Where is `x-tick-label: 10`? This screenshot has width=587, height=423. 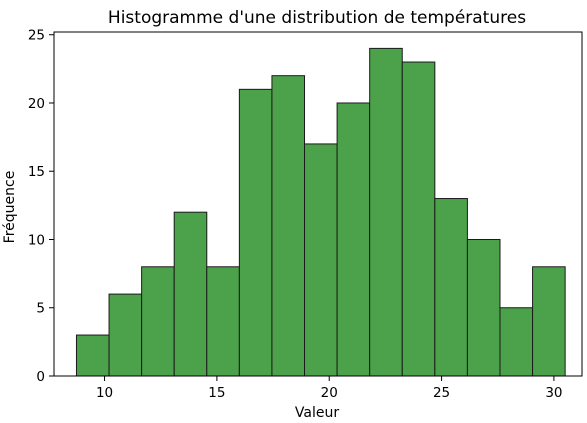 x-tick-label: 10 is located at coordinates (104, 393).